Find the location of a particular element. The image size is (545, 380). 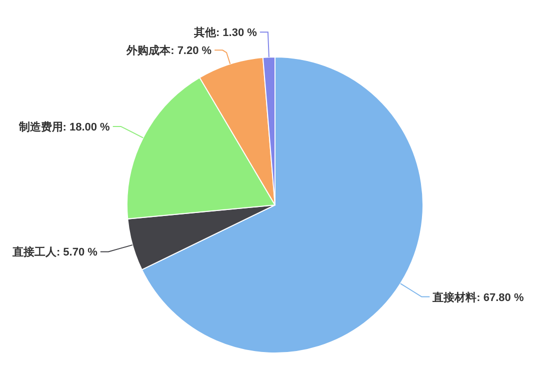

slice-label: 制造费用: 18.00 % is located at coordinates (64, 127).